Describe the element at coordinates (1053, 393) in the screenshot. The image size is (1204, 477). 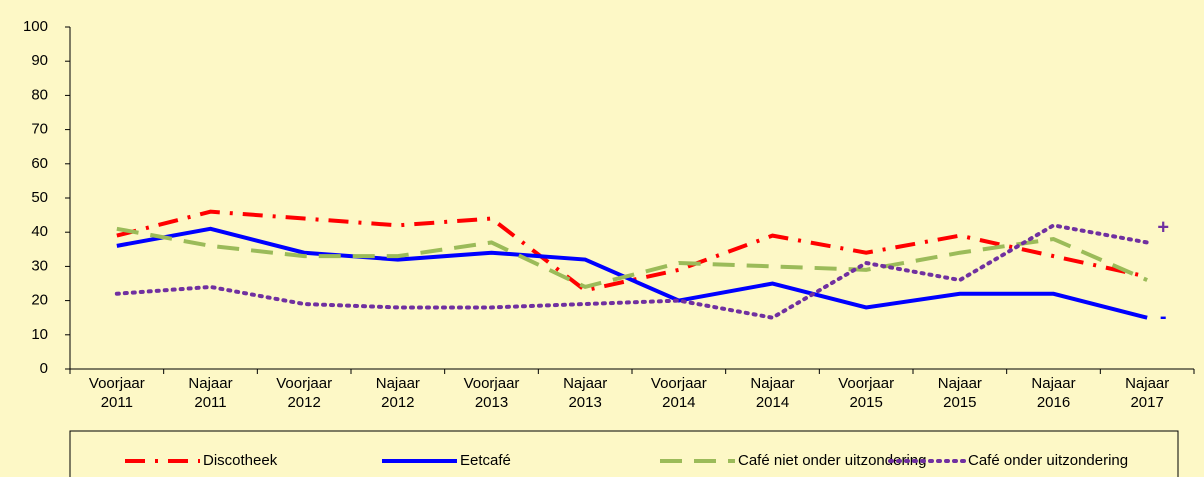
I see `x-tick-label: Najaar 2016` at that location.